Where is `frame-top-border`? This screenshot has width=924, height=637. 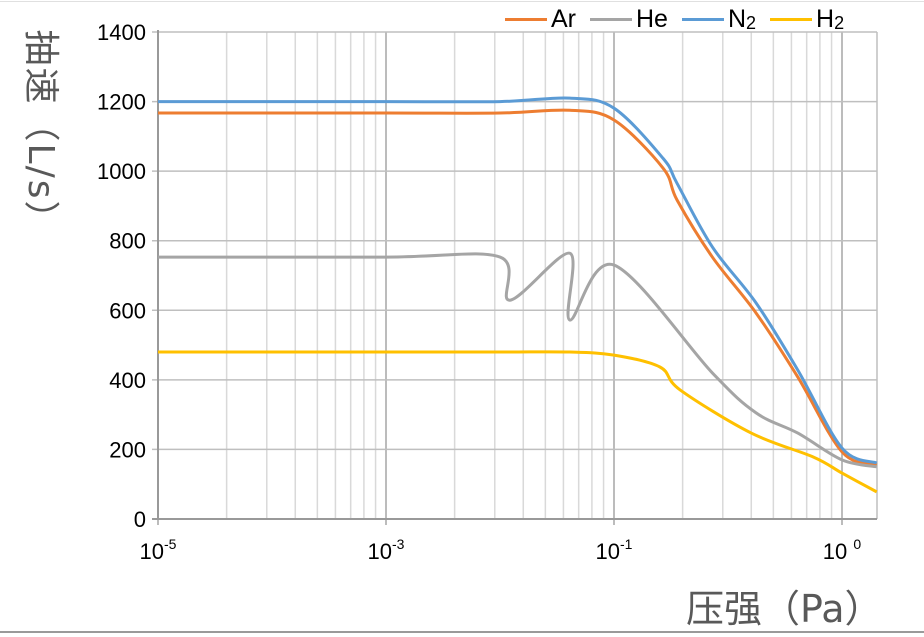
frame-top-border is located at coordinates (462, 1).